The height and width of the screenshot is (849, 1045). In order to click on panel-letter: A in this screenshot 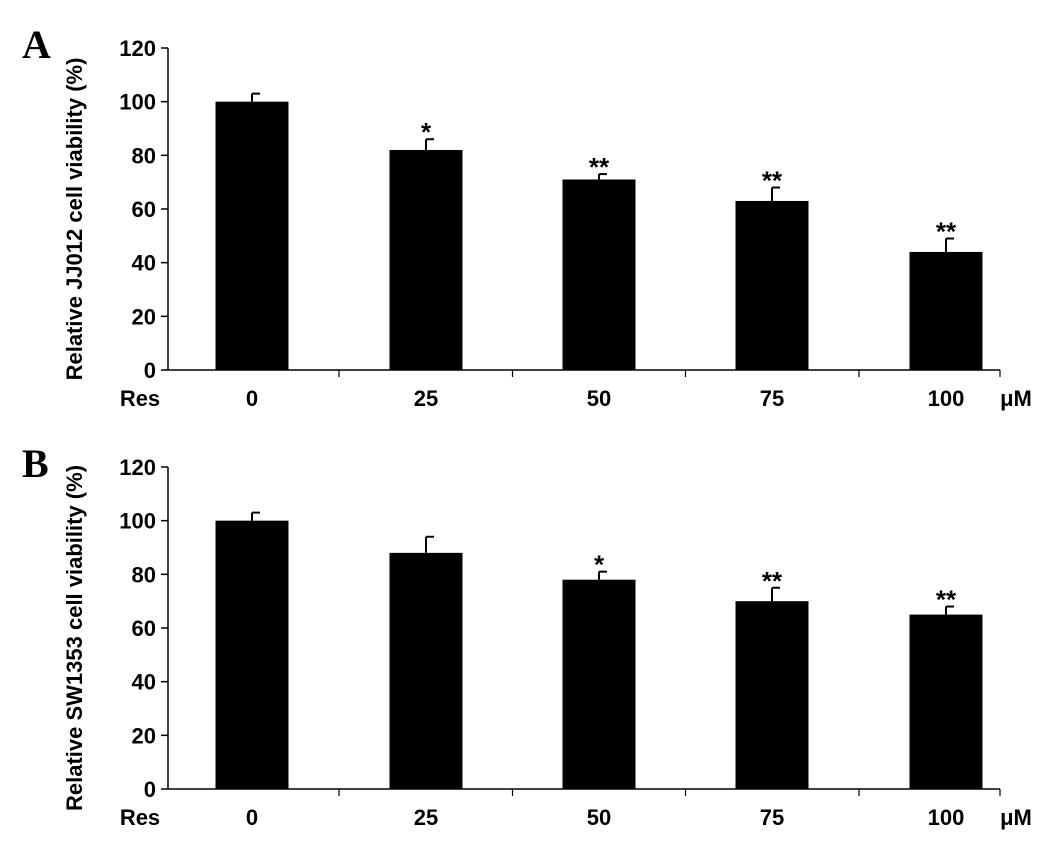, I will do `click(36, 44)`.